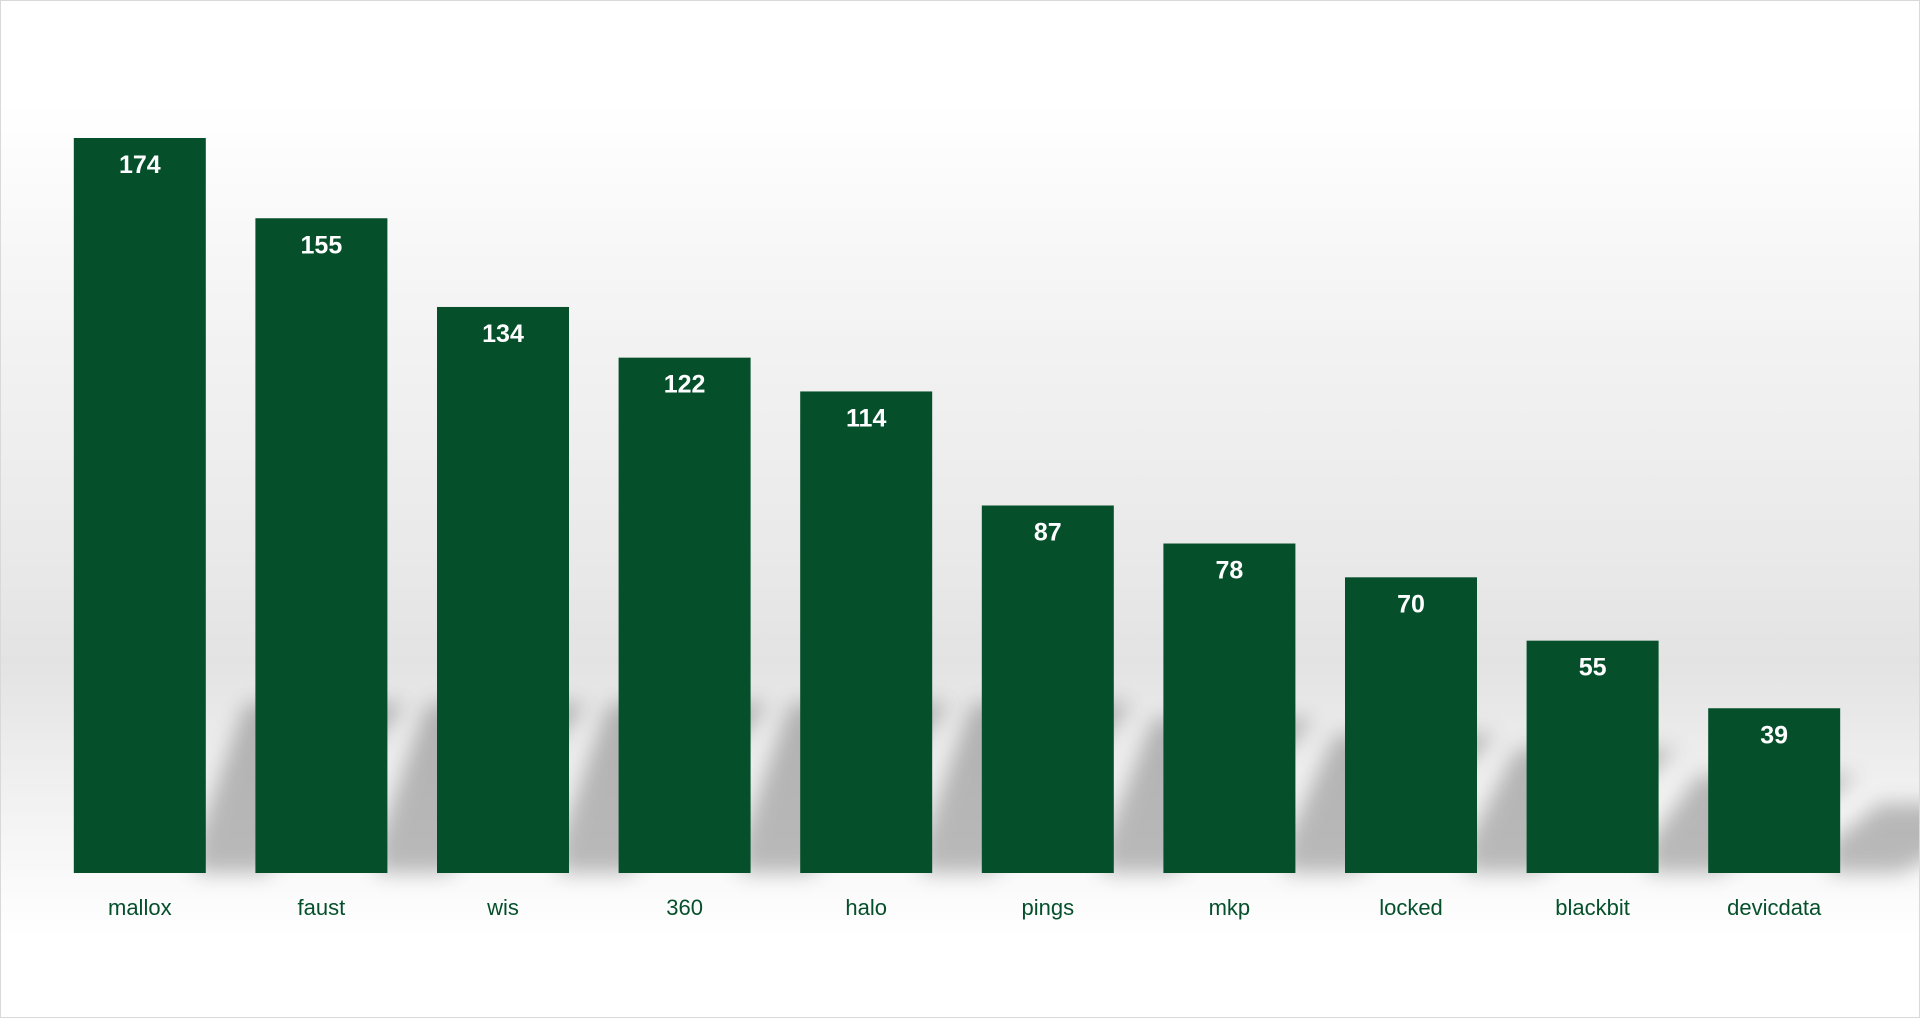 The image size is (1920, 1018). Describe the element at coordinates (1047, 689) in the screenshot. I see `bar-pings` at that location.